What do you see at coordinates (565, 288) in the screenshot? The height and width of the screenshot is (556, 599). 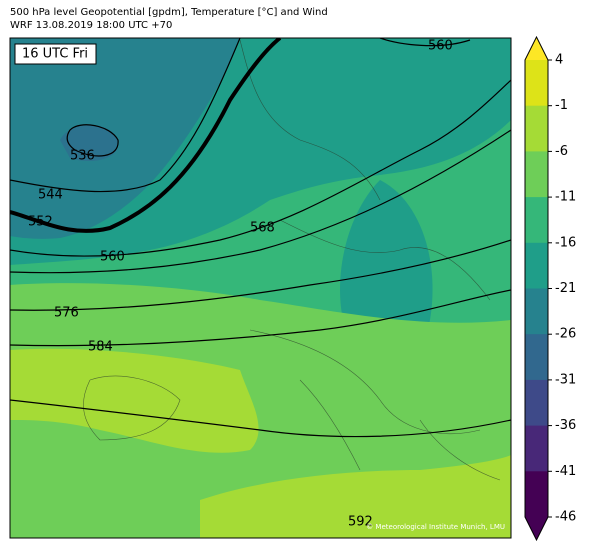 I see `colorbar-tick-label: -21` at bounding box center [565, 288].